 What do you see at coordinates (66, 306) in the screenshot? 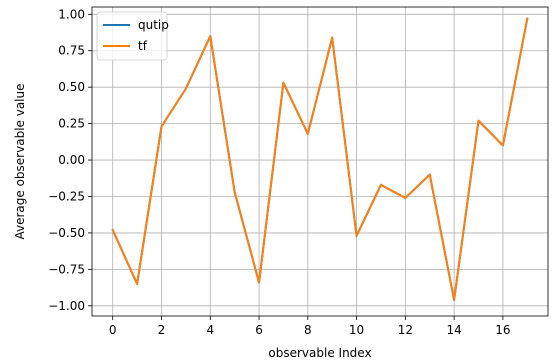
I see `y-tick-label: −1.00` at bounding box center [66, 306].